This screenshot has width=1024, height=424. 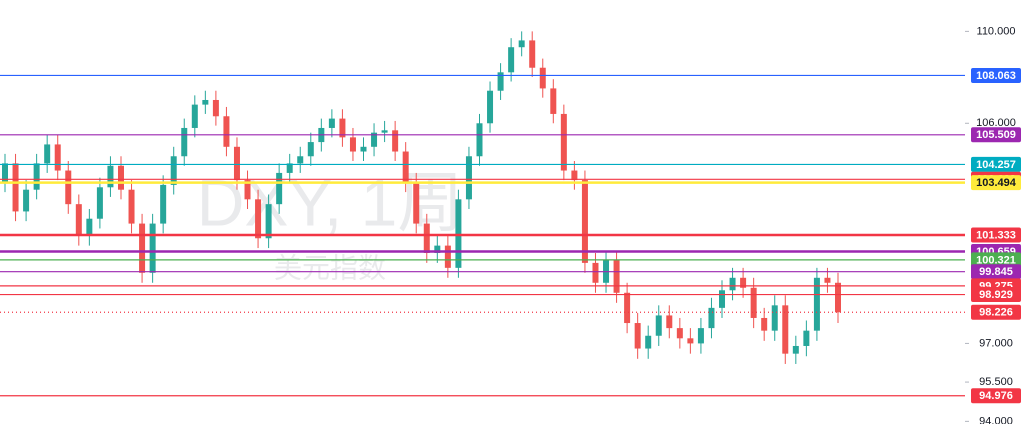 I want to click on watermark-subtitle: 美元指数, so click(x=330, y=267).